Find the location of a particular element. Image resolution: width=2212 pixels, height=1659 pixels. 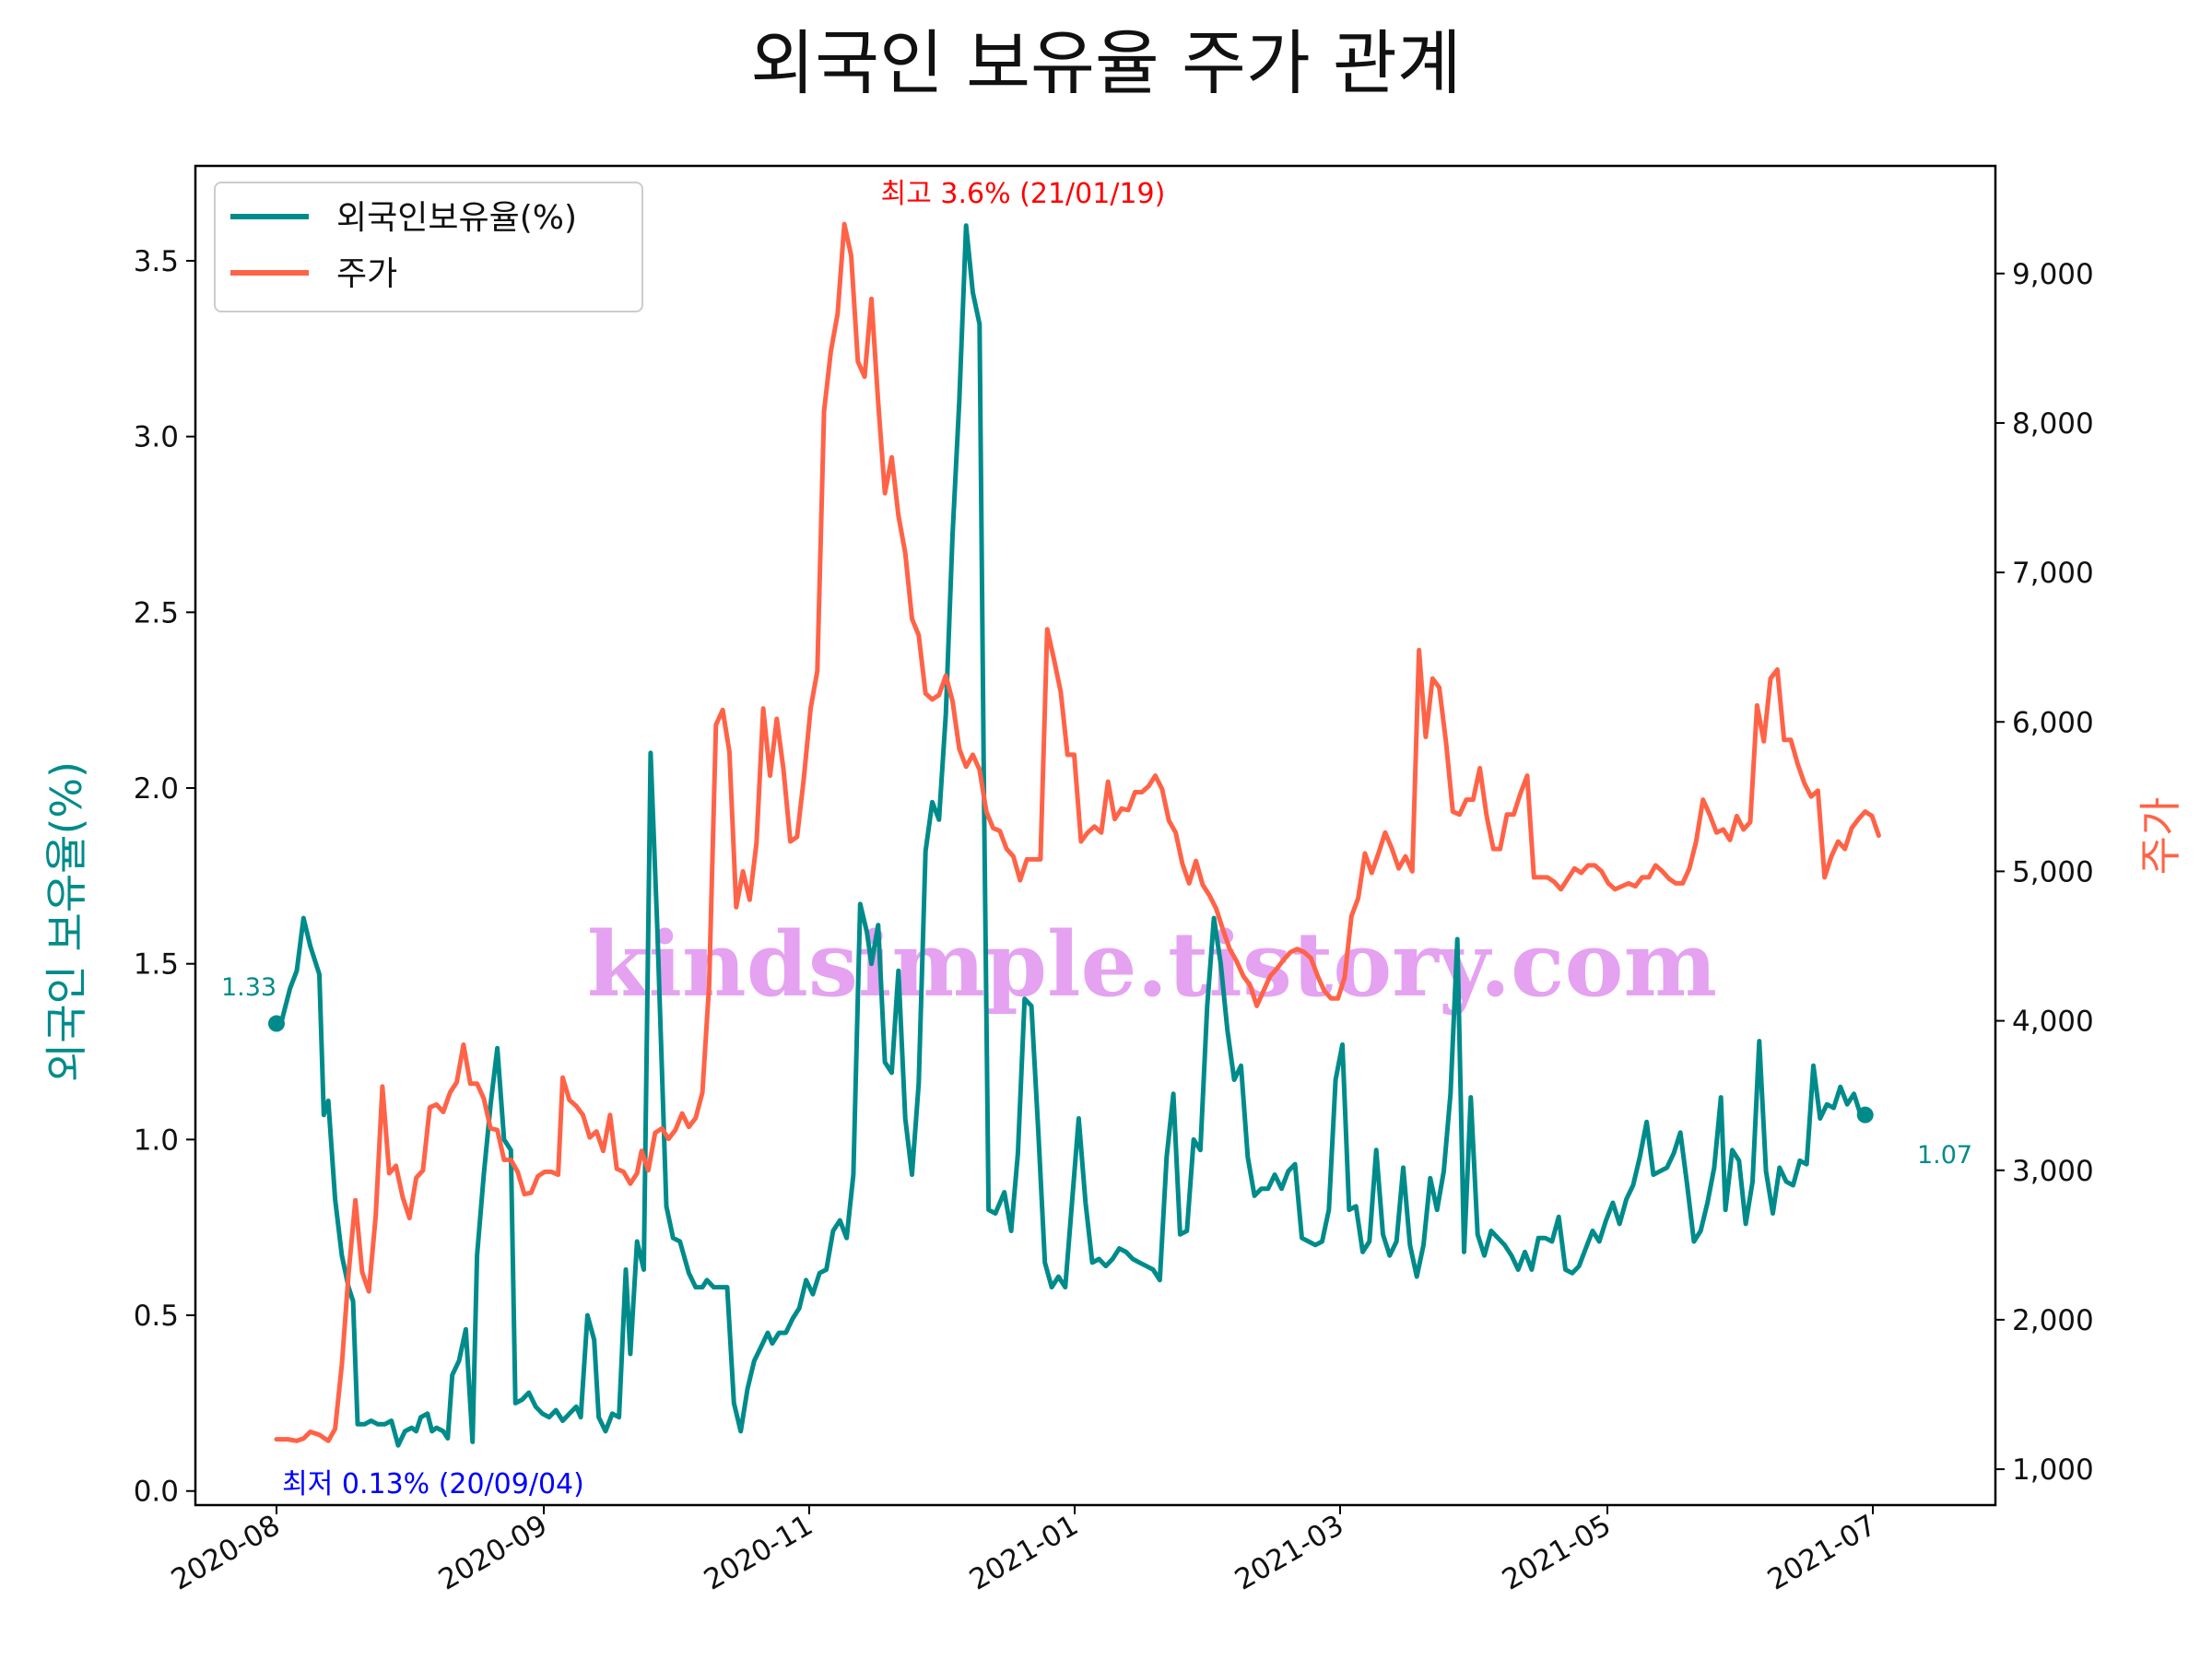

y-right-tick-label: 2,000 is located at coordinates (2053, 1320).